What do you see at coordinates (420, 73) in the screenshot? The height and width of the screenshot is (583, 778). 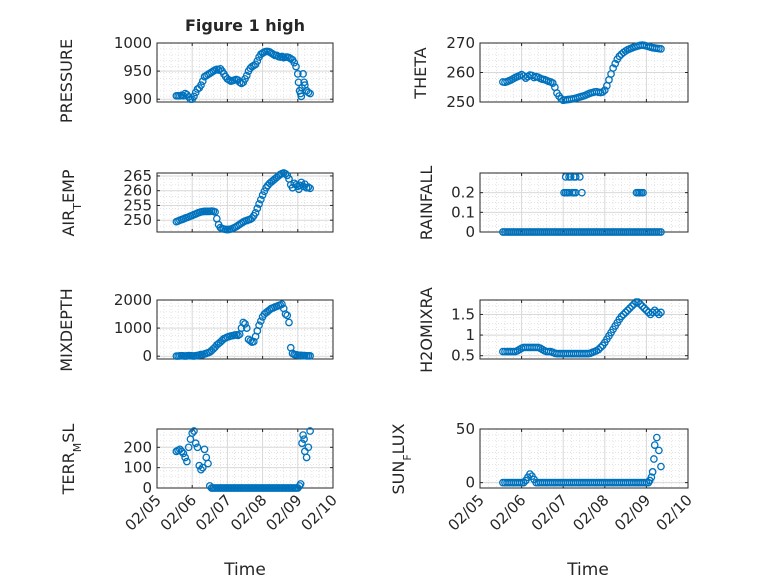 I see `ylabel-theta: THETA` at bounding box center [420, 73].